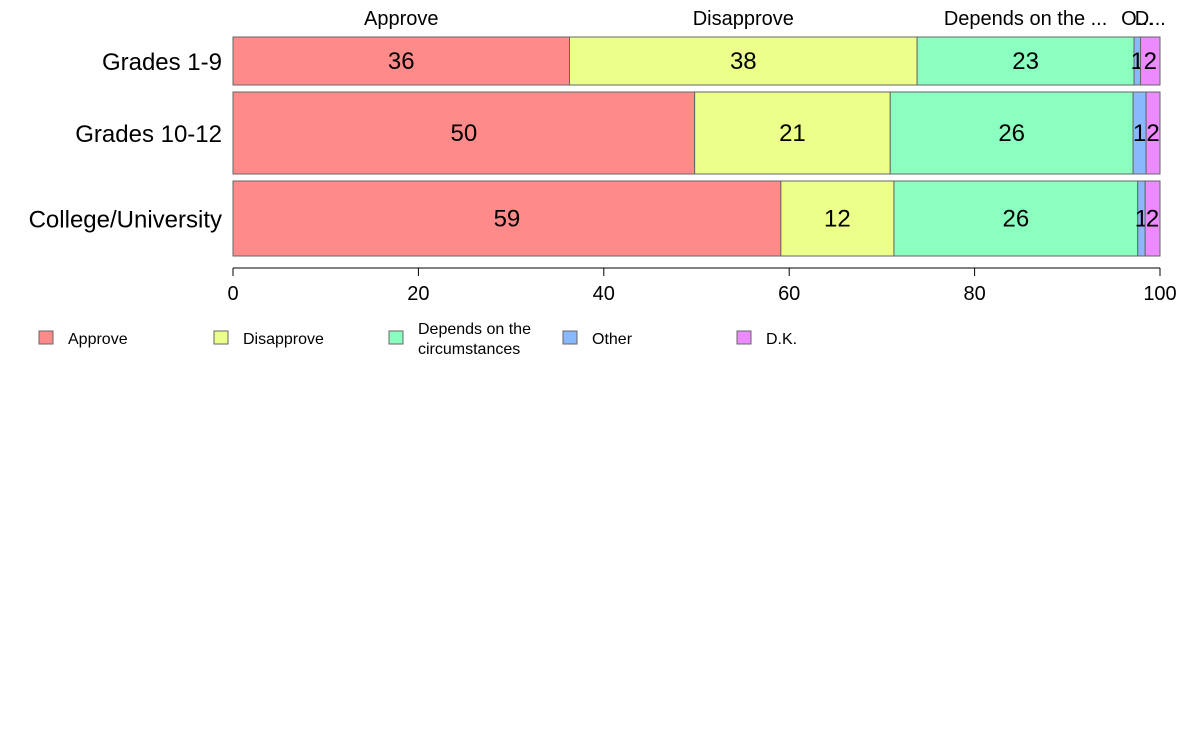 This screenshot has width=1188, height=736. I want to click on x-tick-label: 100, so click(1159, 294).